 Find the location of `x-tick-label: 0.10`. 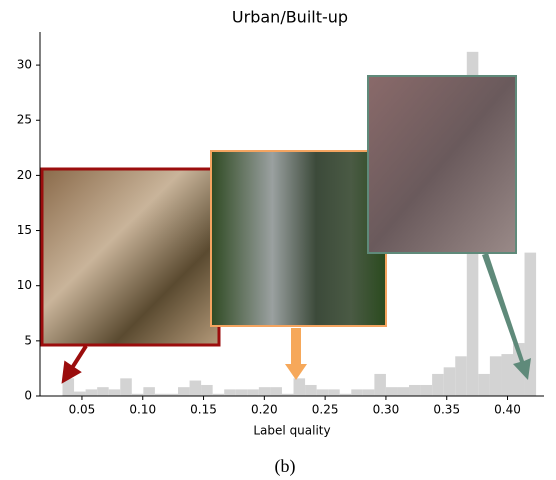

x-tick-label: 0.10 is located at coordinates (142, 410).